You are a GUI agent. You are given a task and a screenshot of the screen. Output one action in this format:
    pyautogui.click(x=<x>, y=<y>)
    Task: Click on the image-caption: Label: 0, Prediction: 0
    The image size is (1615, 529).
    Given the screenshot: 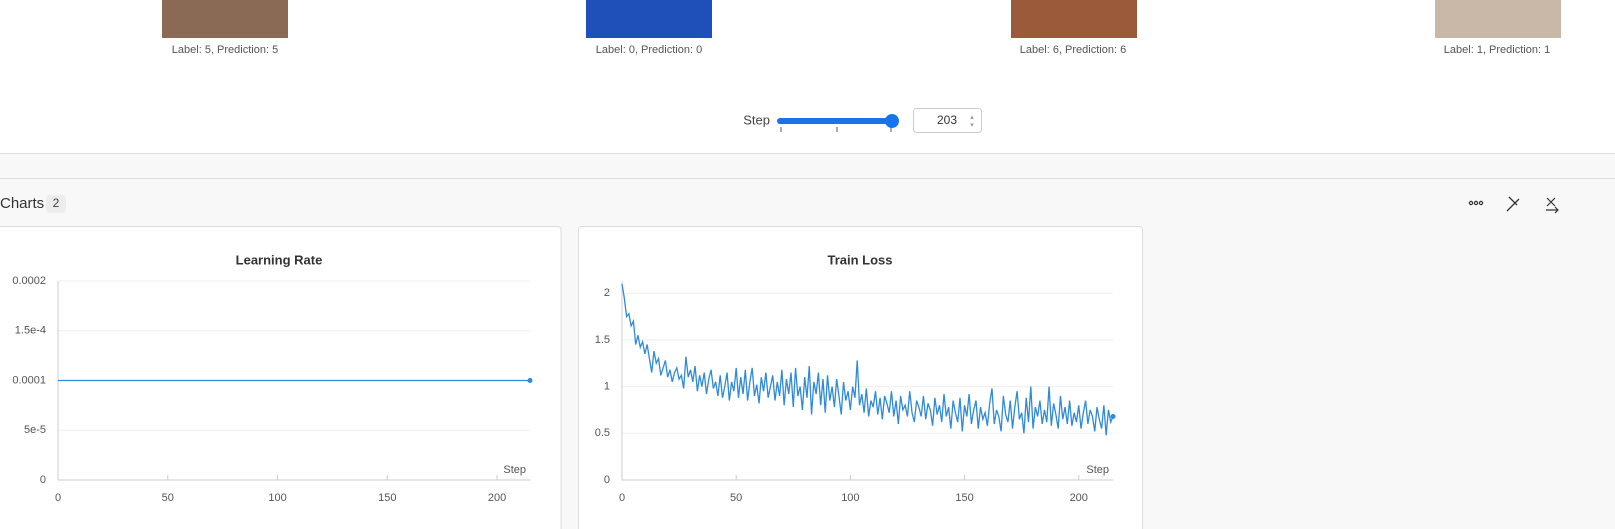 What is the action you would take?
    pyautogui.click(x=649, y=50)
    